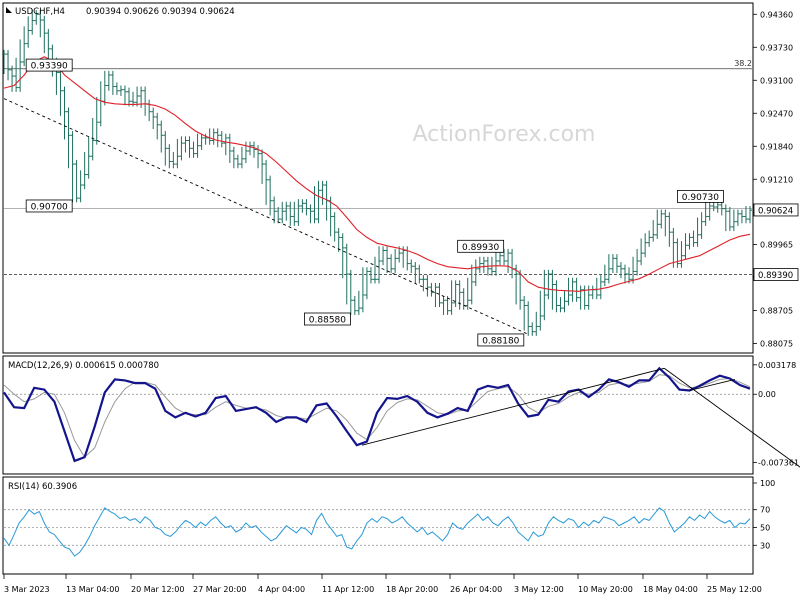  Describe the element at coordinates (501, 339) in the screenshot. I see `price-annotation: 0.88180` at that location.